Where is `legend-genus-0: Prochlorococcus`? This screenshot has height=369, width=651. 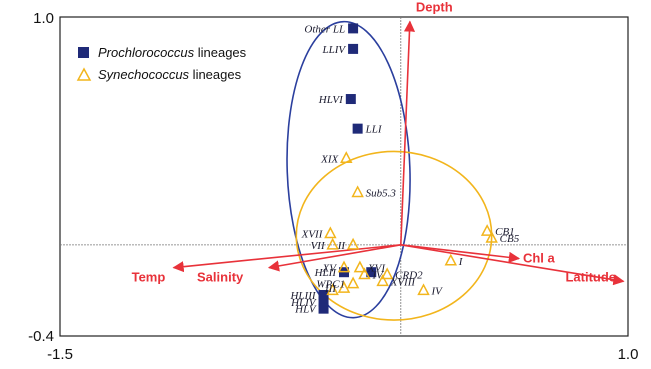
legend-genus-0: Prochlorococcus is located at coordinates (146, 52).